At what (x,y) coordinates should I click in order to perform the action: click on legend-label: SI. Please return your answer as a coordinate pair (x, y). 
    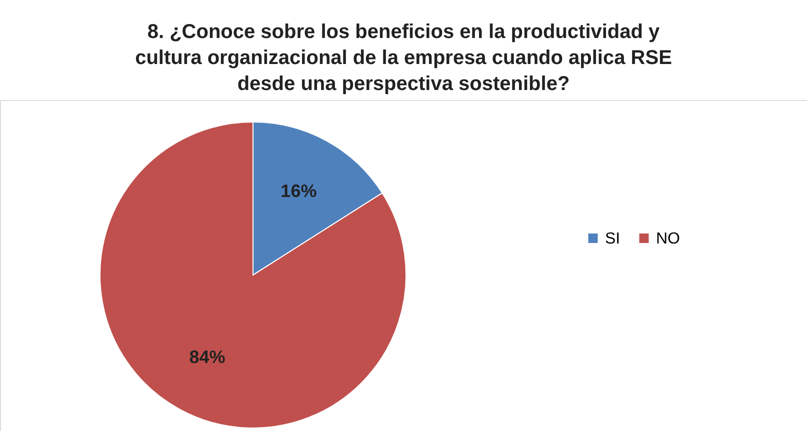
    Looking at the image, I should click on (612, 239).